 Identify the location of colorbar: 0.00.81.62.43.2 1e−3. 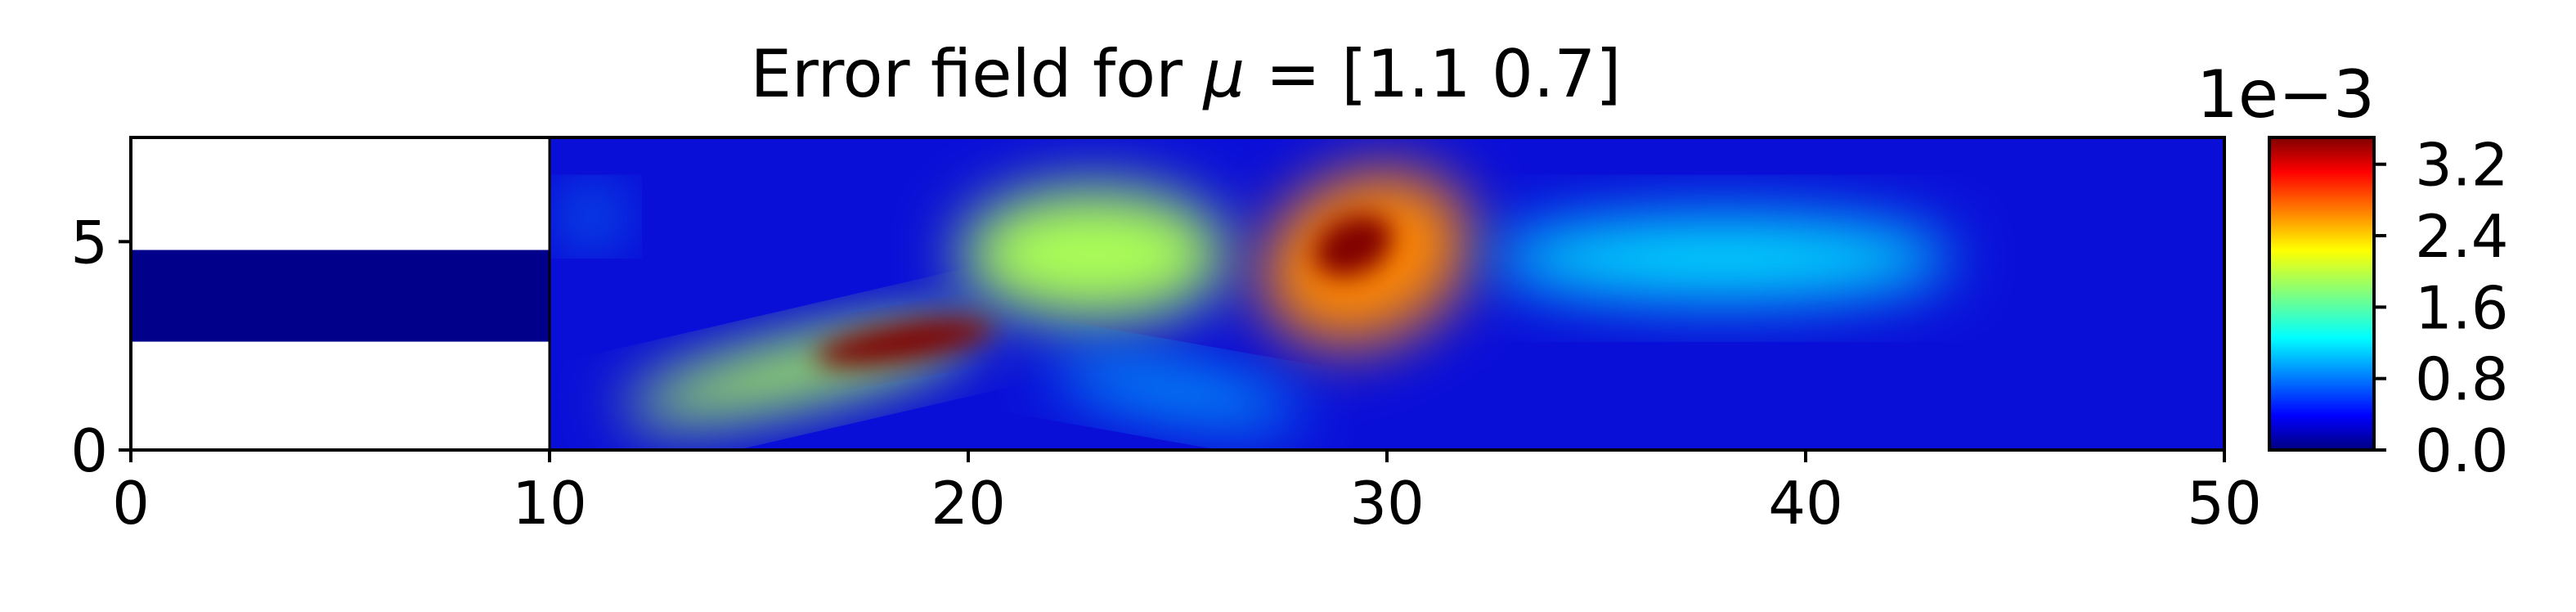
(2353, 271).